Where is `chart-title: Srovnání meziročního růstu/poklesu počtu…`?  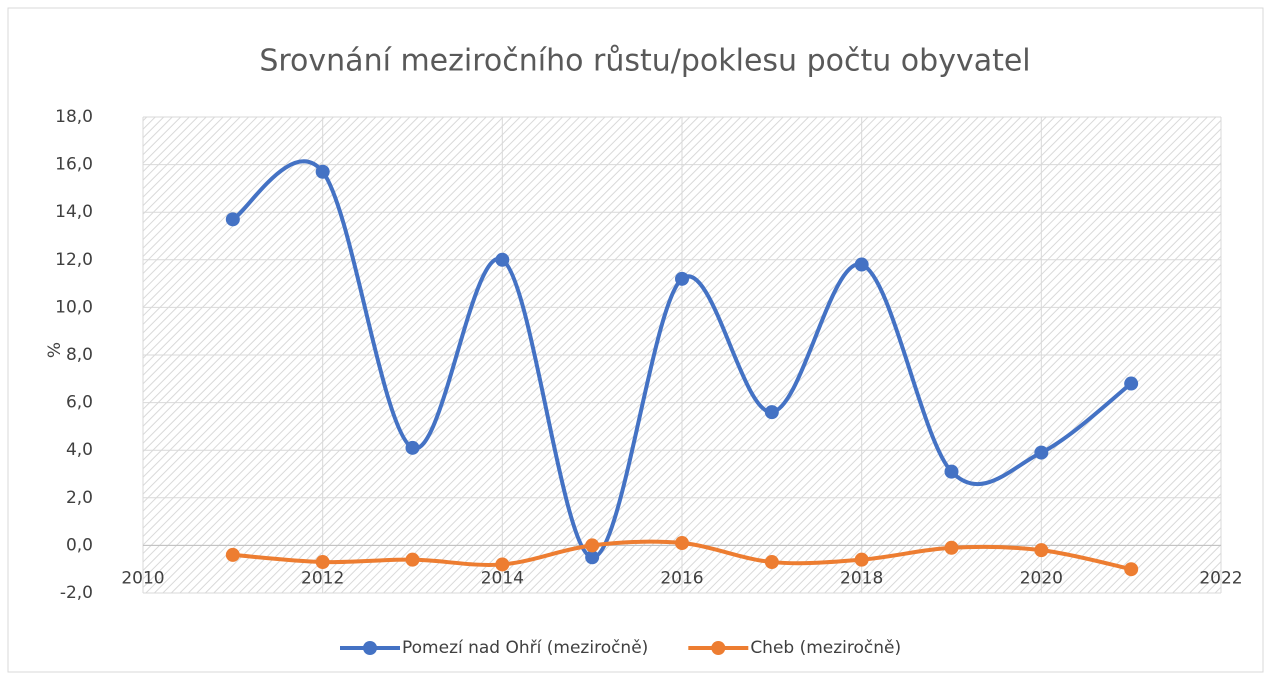 chart-title: Srovnání meziročního růstu/poklesu počtu… is located at coordinates (644, 61).